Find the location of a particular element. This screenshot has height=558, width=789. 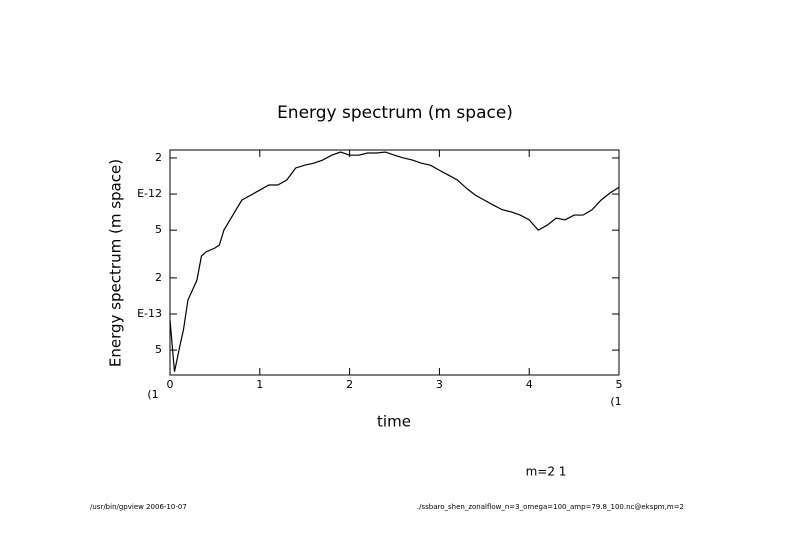

annotation: m=2 1 is located at coordinates (546, 472).